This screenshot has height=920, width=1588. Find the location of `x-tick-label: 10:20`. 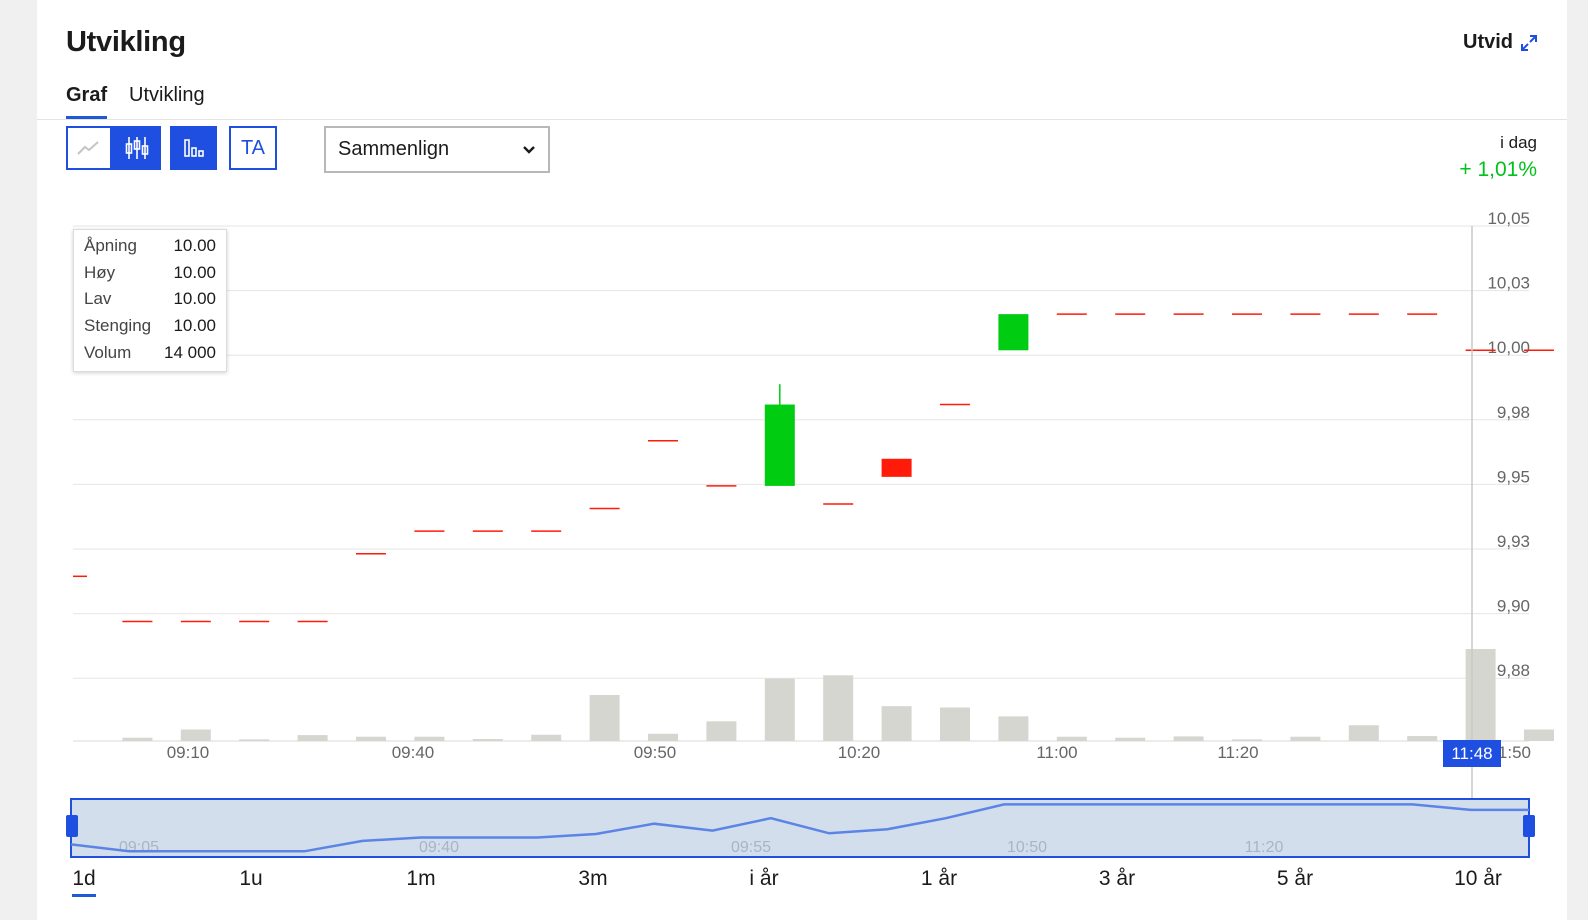

x-tick-label: 10:20 is located at coordinates (859, 752).